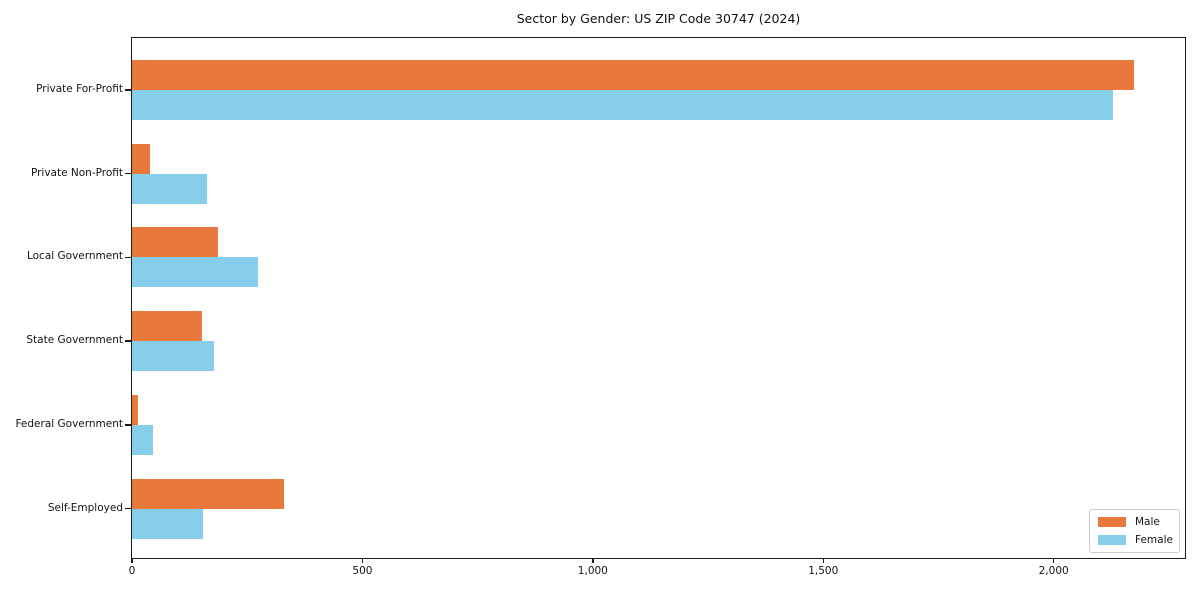 This screenshot has height=600, width=1200. Describe the element at coordinates (1134, 522) in the screenshot. I see `legend-item-male: Male` at that location.